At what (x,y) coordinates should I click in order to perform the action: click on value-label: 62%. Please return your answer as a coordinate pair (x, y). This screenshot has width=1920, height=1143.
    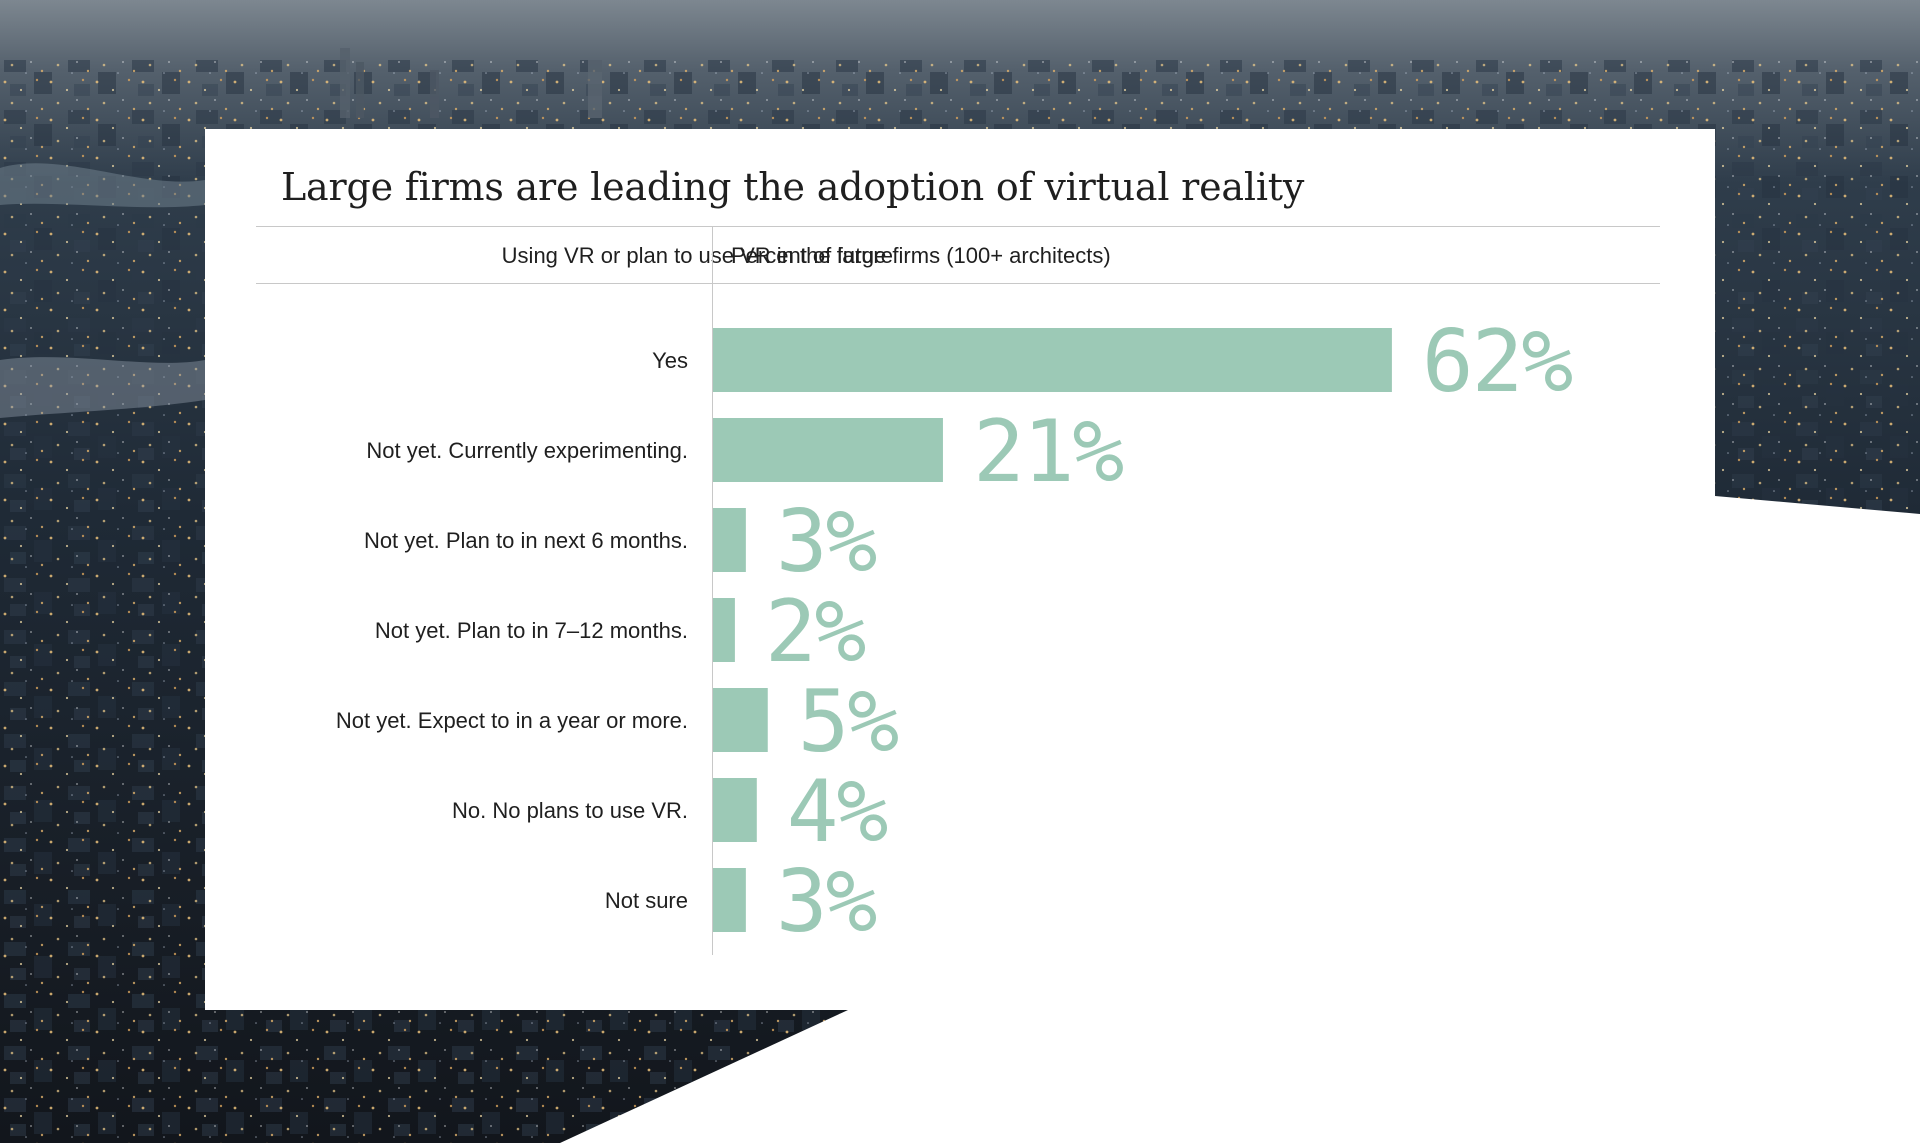
    Looking at the image, I should click on (1497, 362).